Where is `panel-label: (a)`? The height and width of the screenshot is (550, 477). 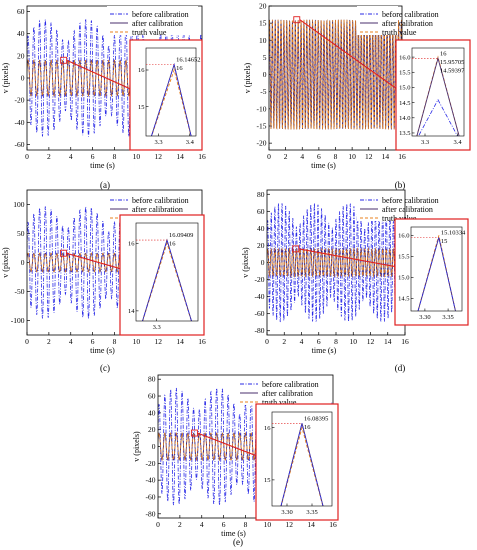
panel-label: (a) is located at coordinates (105, 185).